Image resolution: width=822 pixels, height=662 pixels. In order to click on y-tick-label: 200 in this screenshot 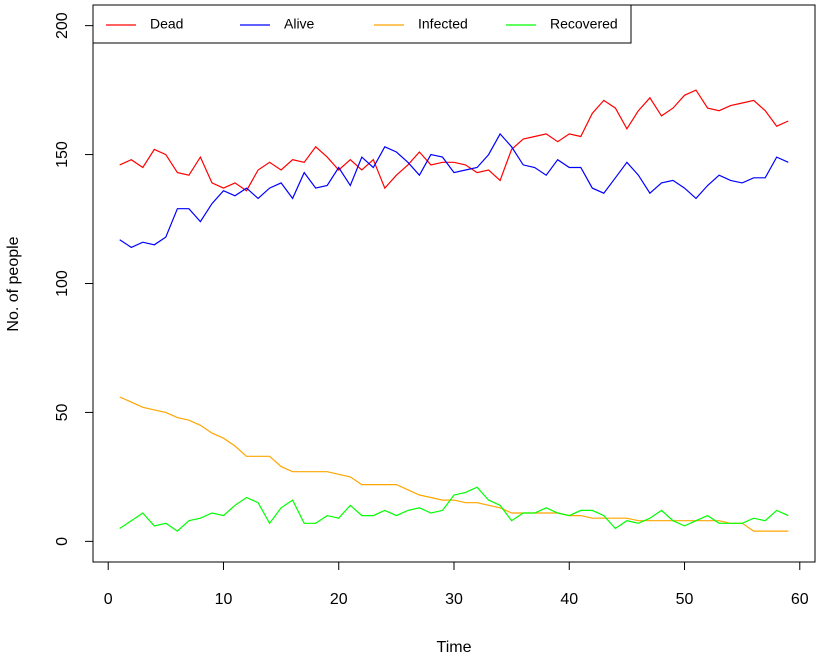, I will do `click(62, 25)`.